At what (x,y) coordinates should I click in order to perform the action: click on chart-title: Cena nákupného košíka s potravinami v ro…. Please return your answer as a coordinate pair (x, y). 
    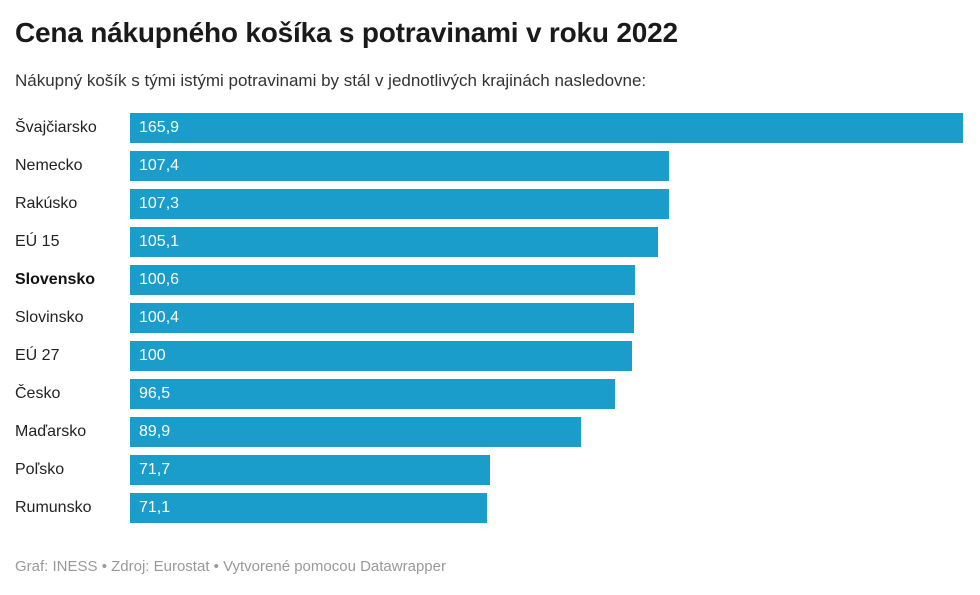
    Looking at the image, I should click on (346, 32).